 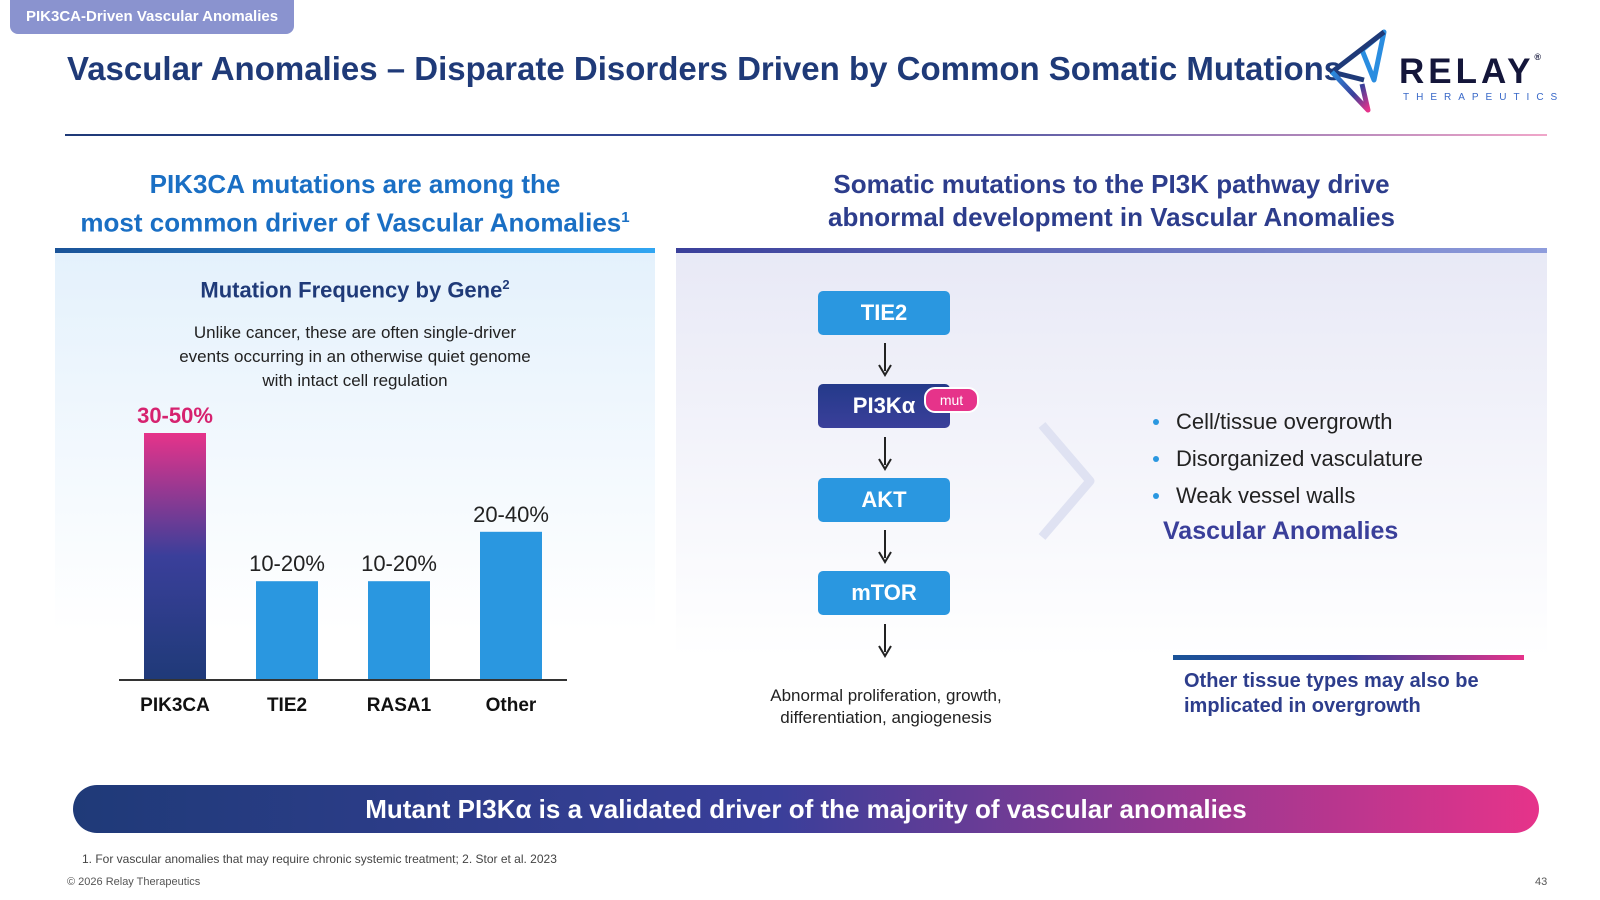 I want to click on mutation-badge: mut, so click(x=951, y=400).